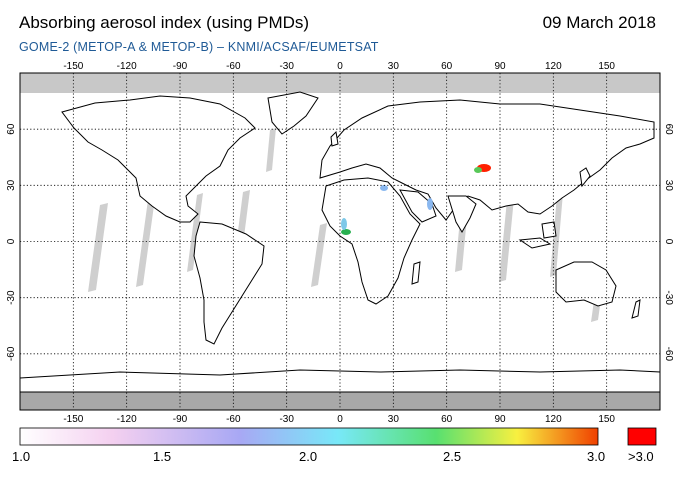 Image resolution: width=676 pixels, height=480 pixels. Describe the element at coordinates (286, 66) in the screenshot. I see `lon-tick-label-top: -30` at that location.